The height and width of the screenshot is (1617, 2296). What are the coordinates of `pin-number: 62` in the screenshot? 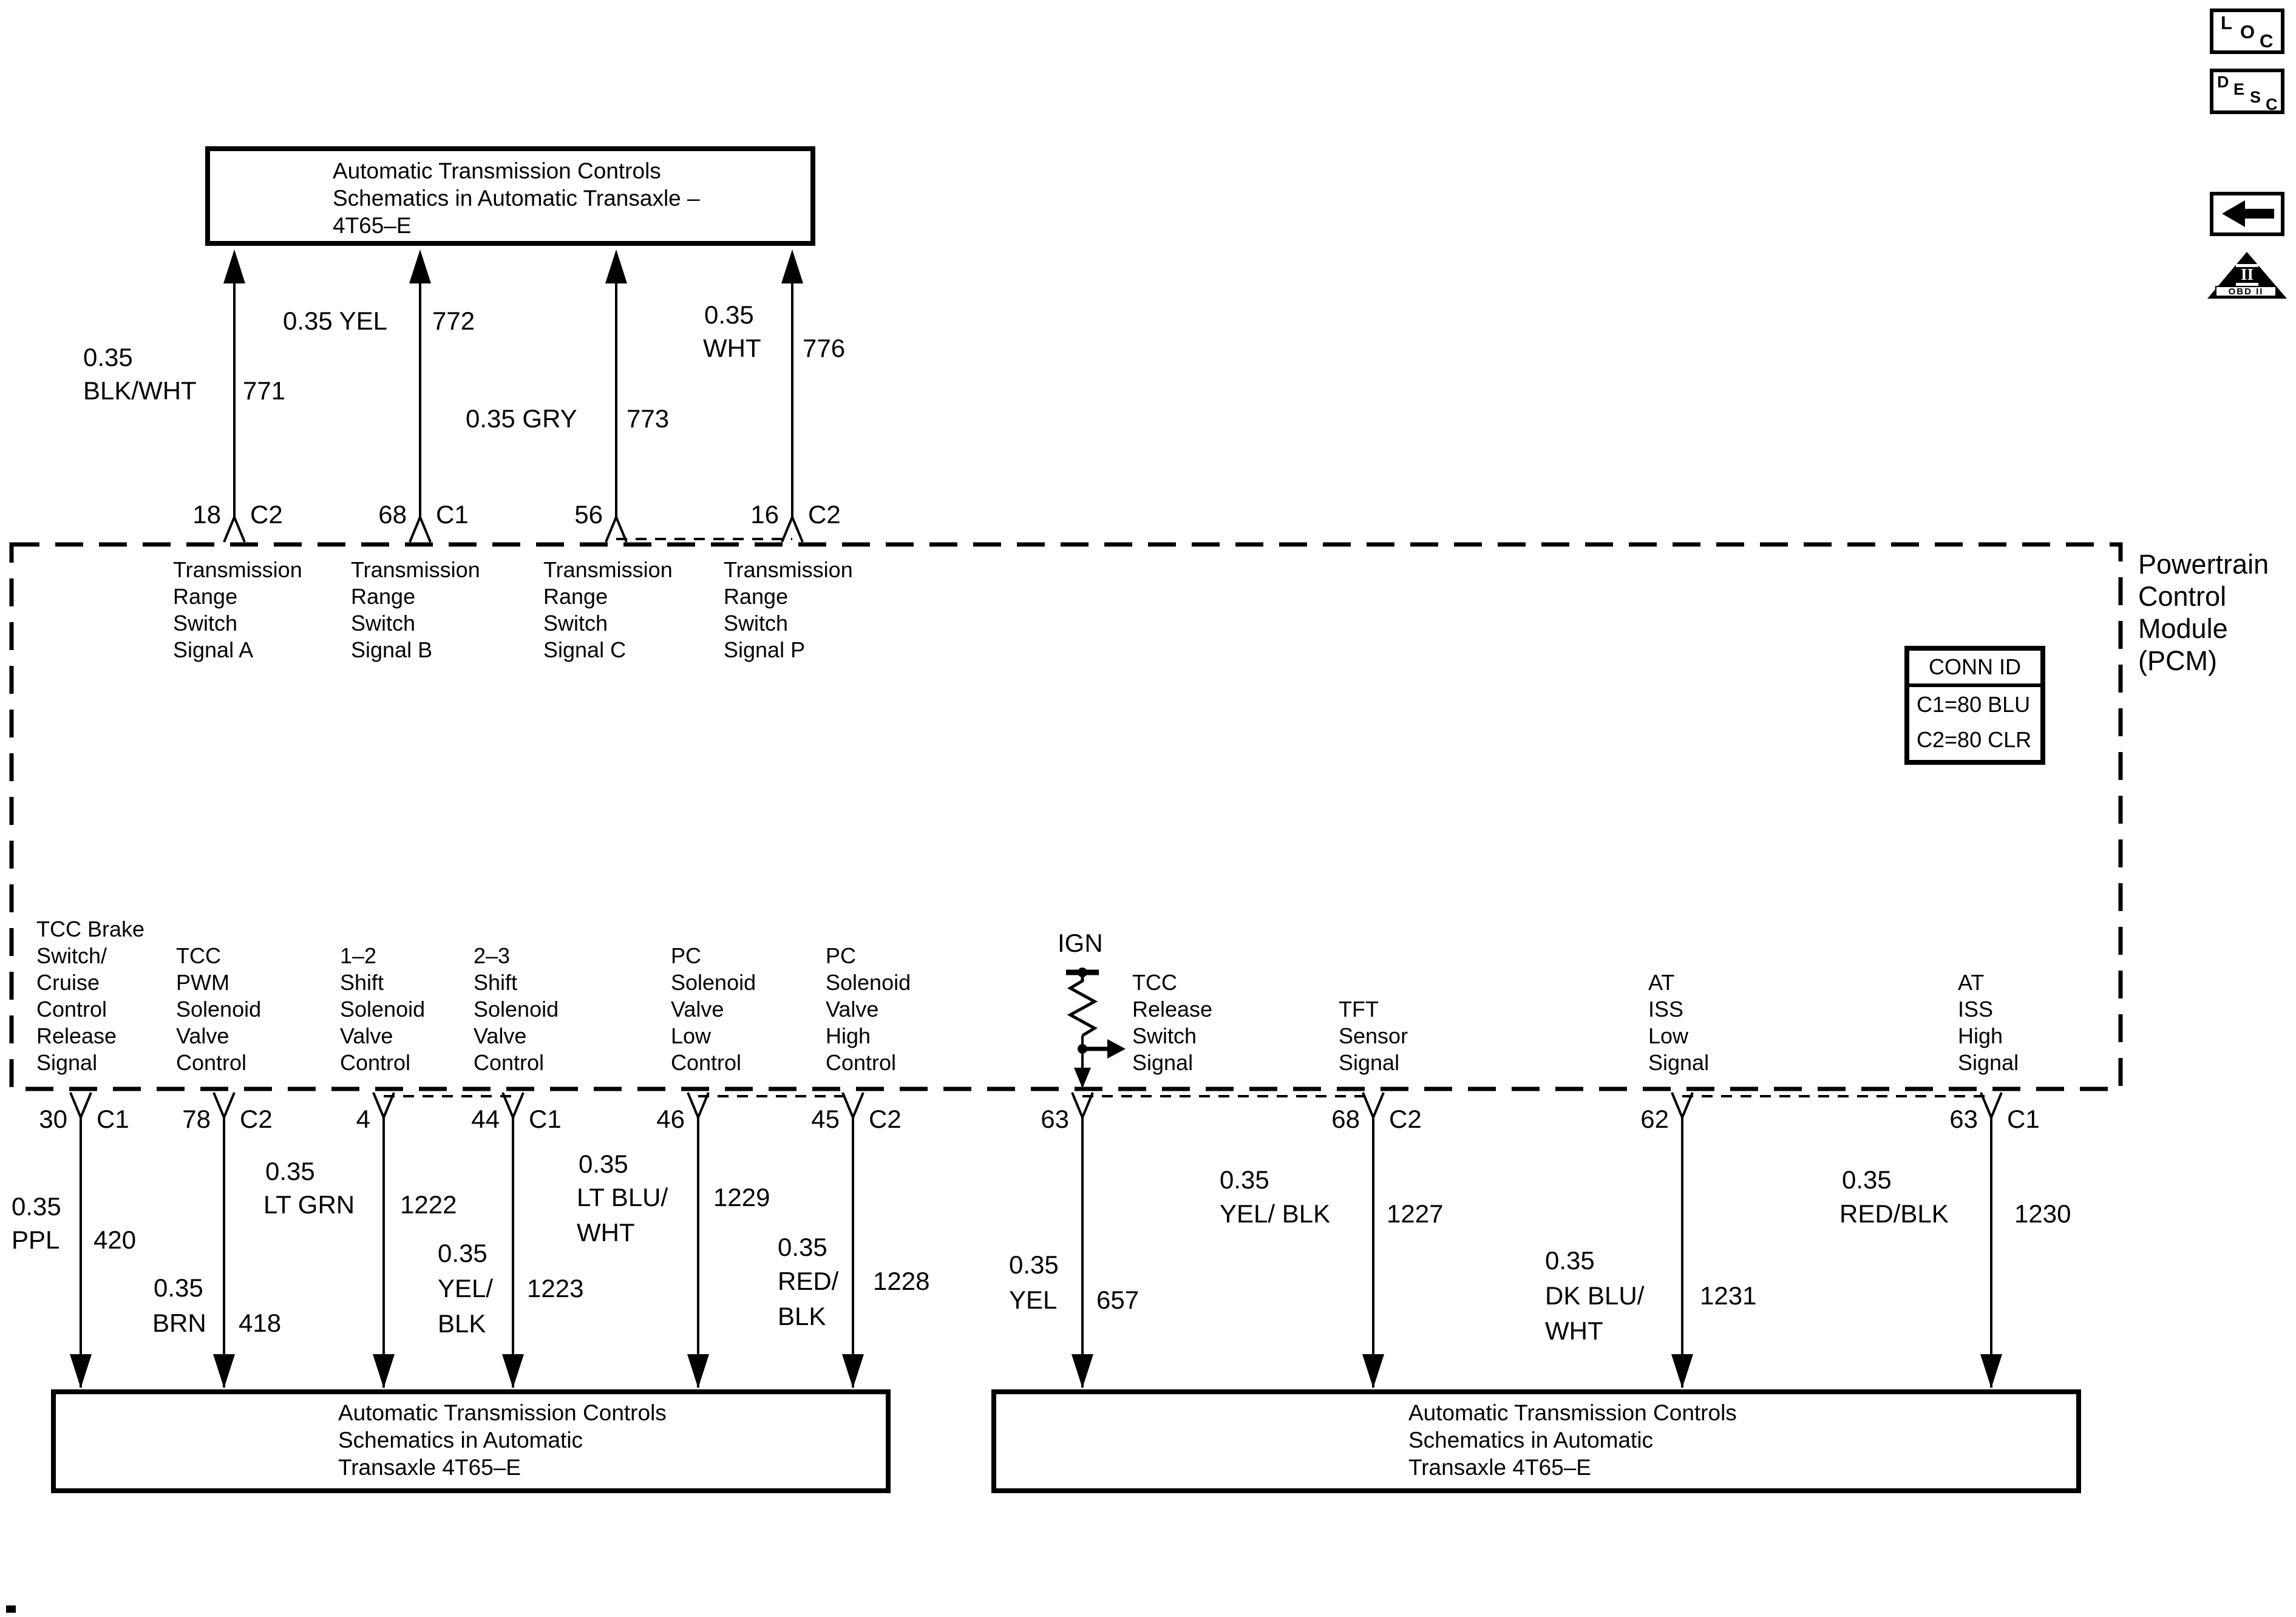 It's located at (1654, 1119).